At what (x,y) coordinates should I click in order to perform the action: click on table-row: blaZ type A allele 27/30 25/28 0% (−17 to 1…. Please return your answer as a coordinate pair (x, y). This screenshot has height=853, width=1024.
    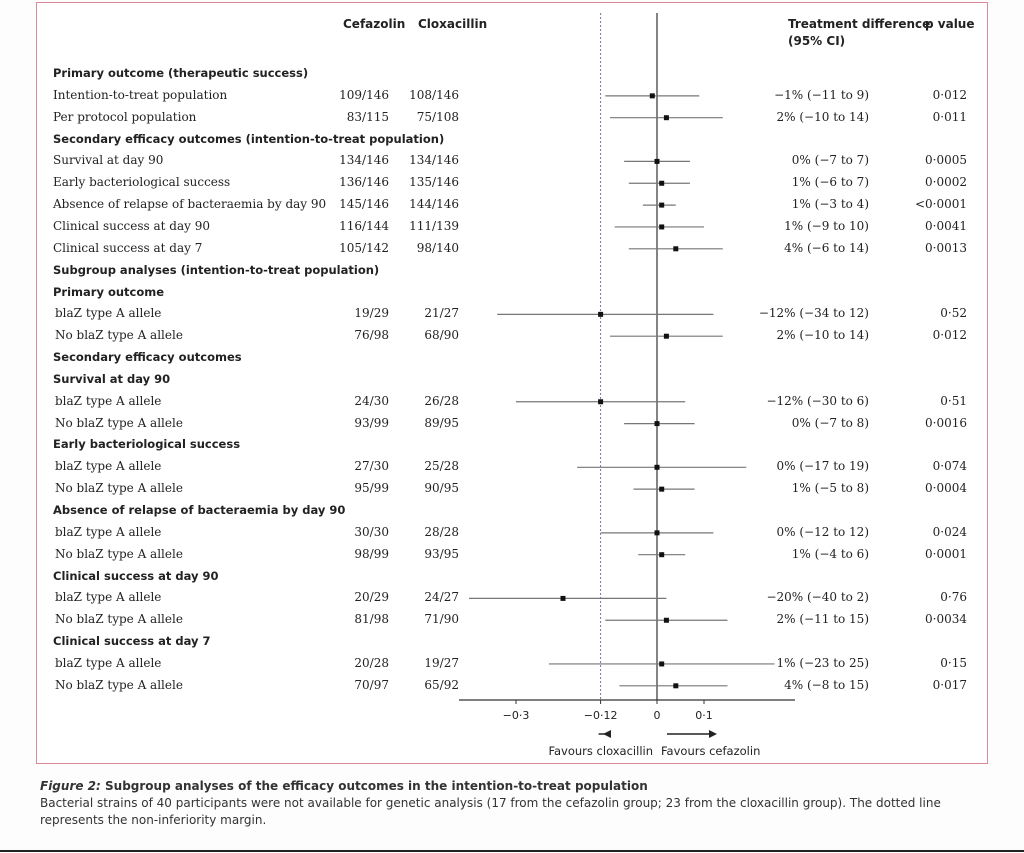
    Looking at the image, I should click on (513, 466).